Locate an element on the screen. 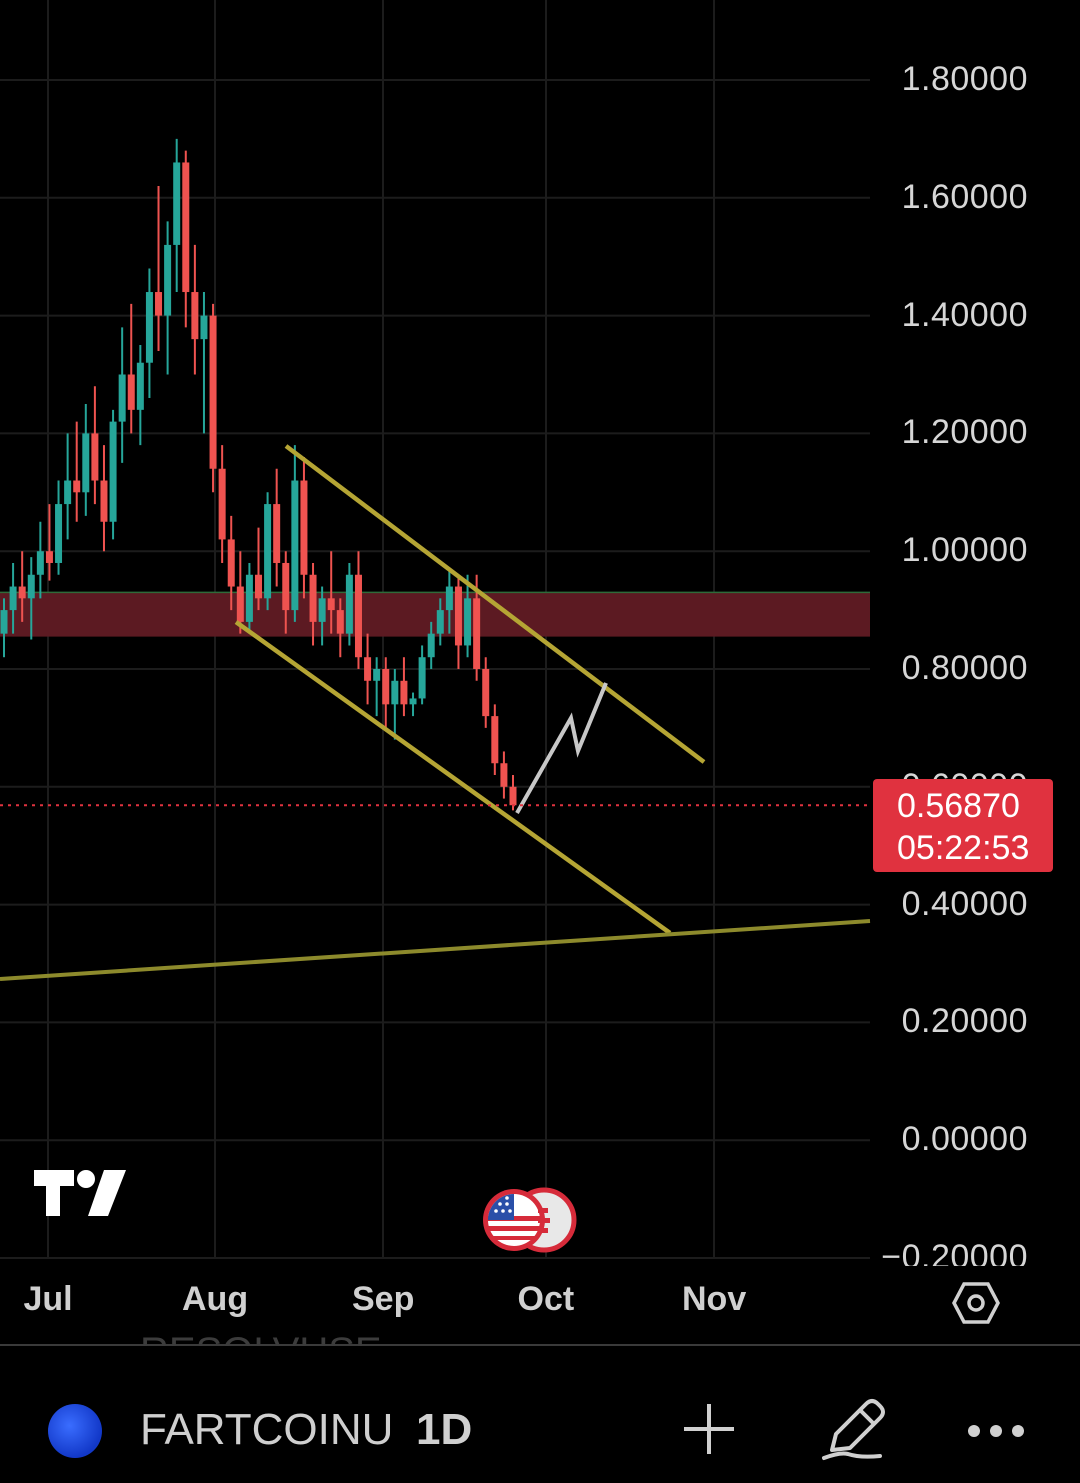  y-tick-label: 1.20000 is located at coordinates (964, 432).